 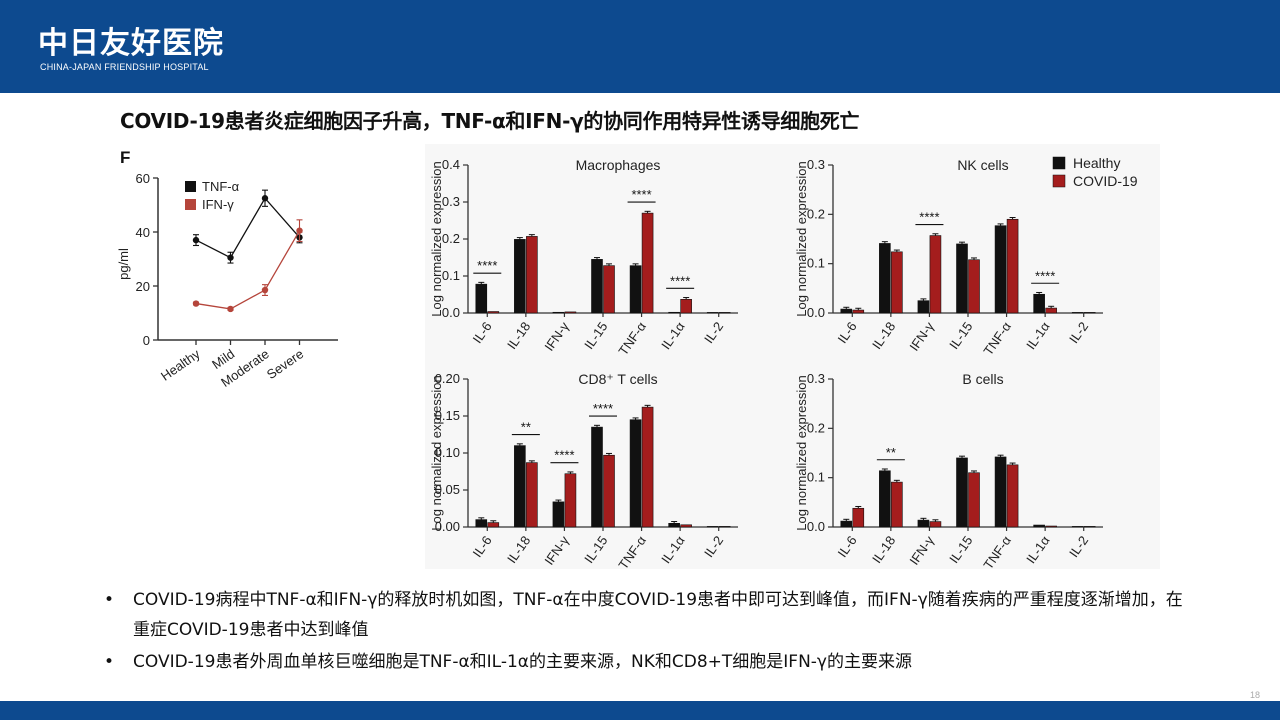 What do you see at coordinates (123, 264) in the screenshot?
I see `y-axis-label: pg/ml` at bounding box center [123, 264].